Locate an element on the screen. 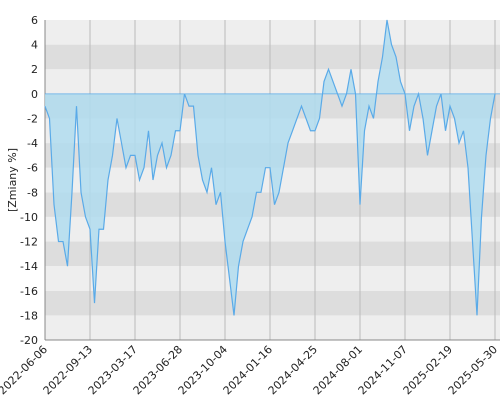  y-tick-label: -10 is located at coordinates (29, 217).